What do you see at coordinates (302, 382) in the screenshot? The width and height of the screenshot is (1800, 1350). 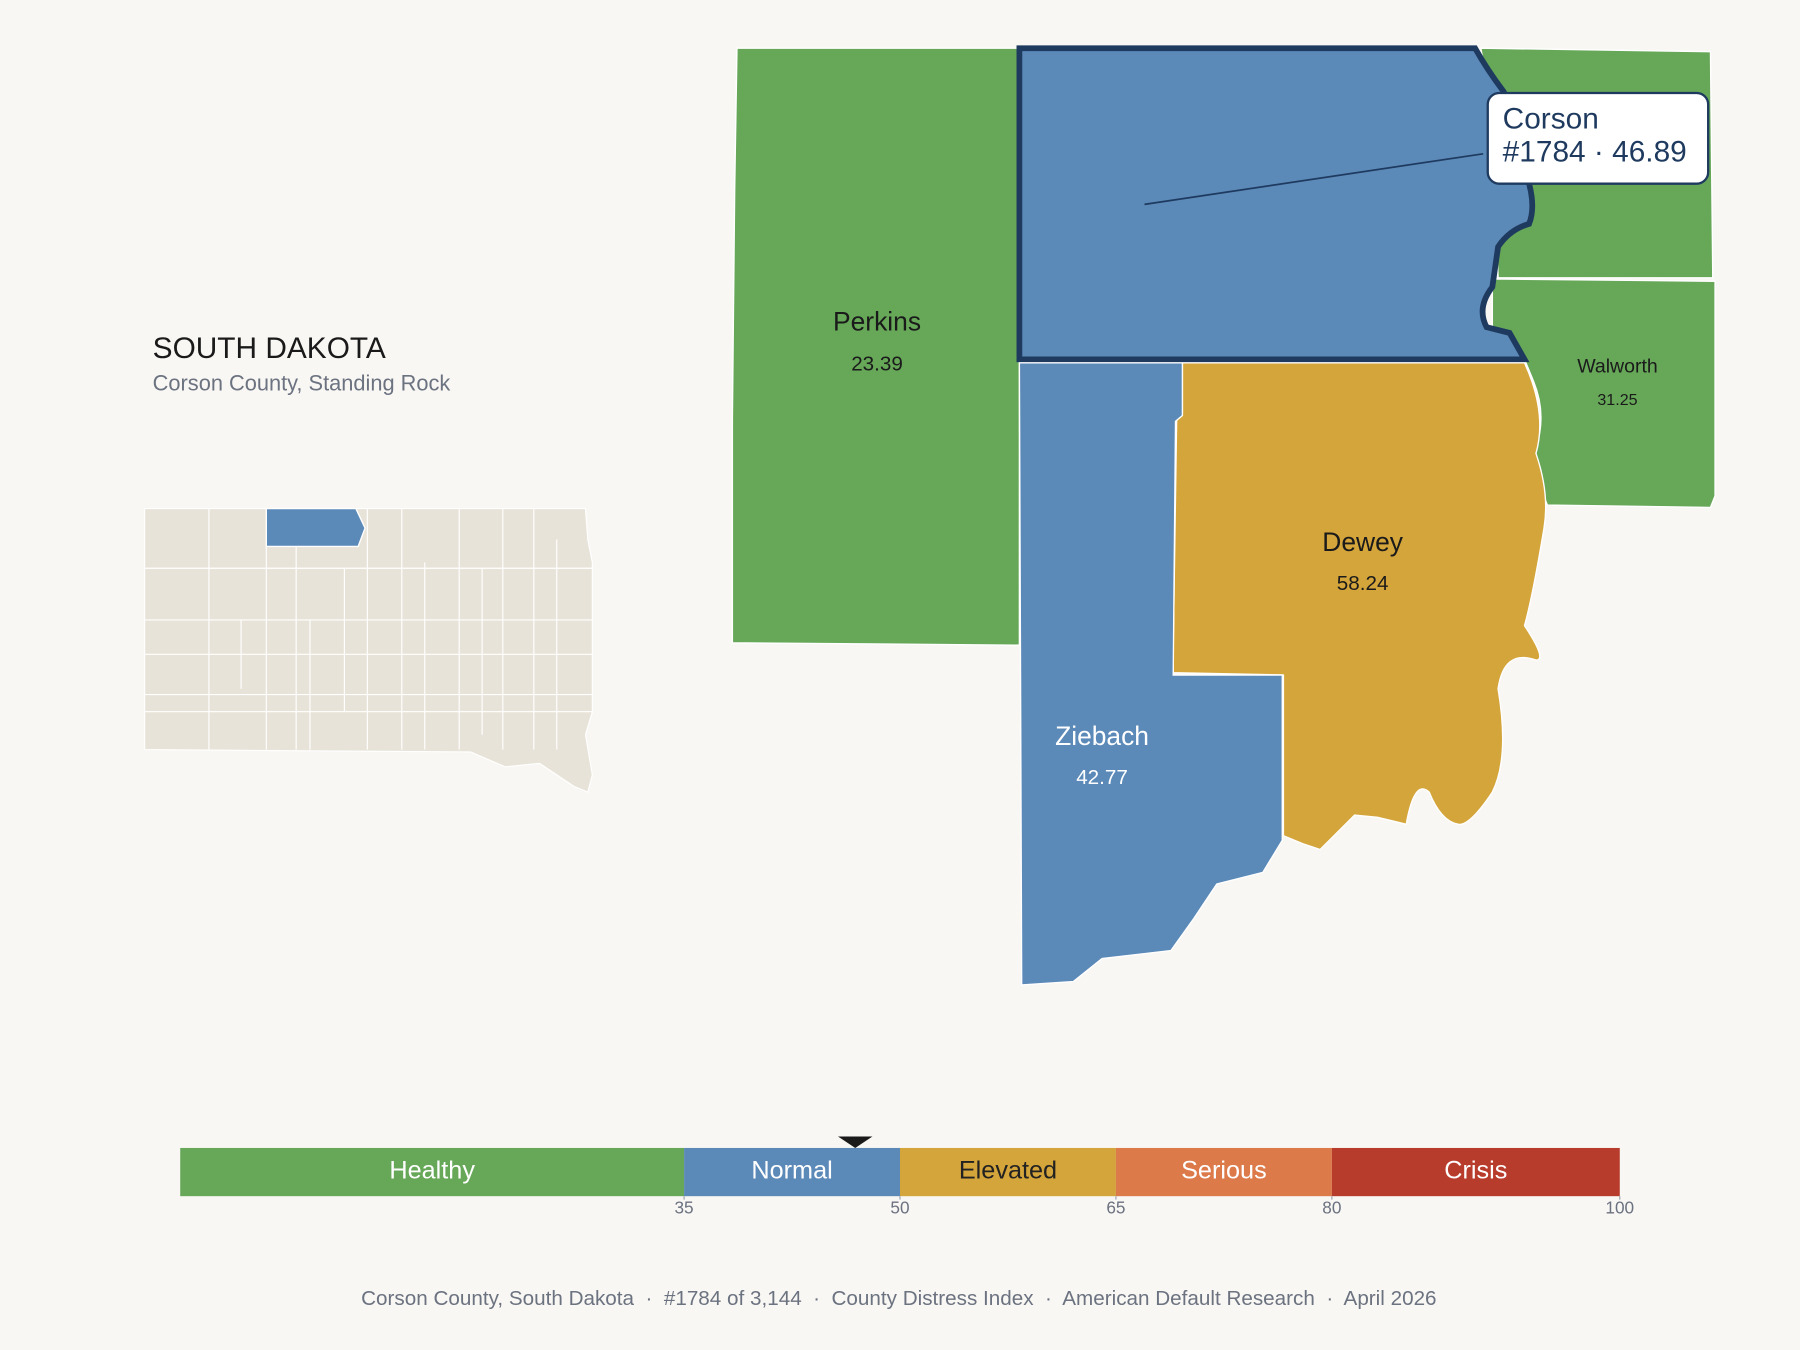 I see `subtitle: Corson County, Standing Rock` at bounding box center [302, 382].